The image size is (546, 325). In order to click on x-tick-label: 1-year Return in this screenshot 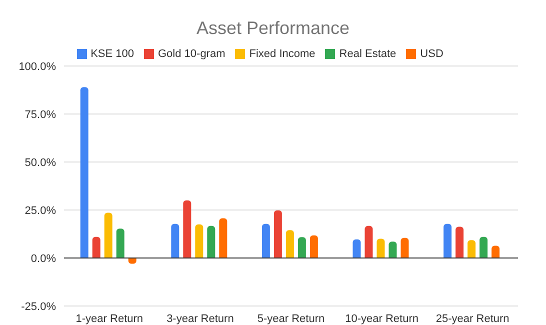, I will do `click(110, 318)`.